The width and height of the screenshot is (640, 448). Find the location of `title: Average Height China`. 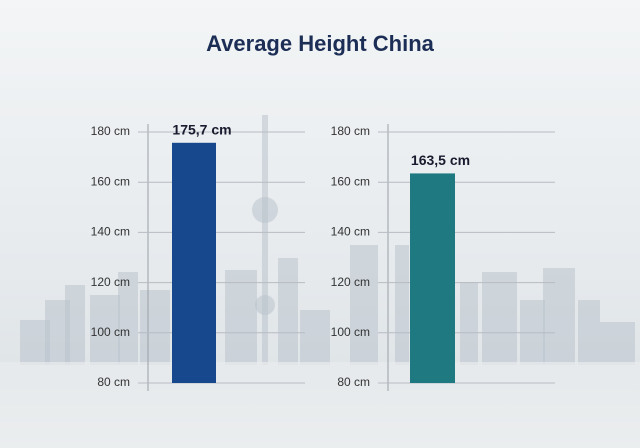

title: Average Height China is located at coordinates (320, 43).